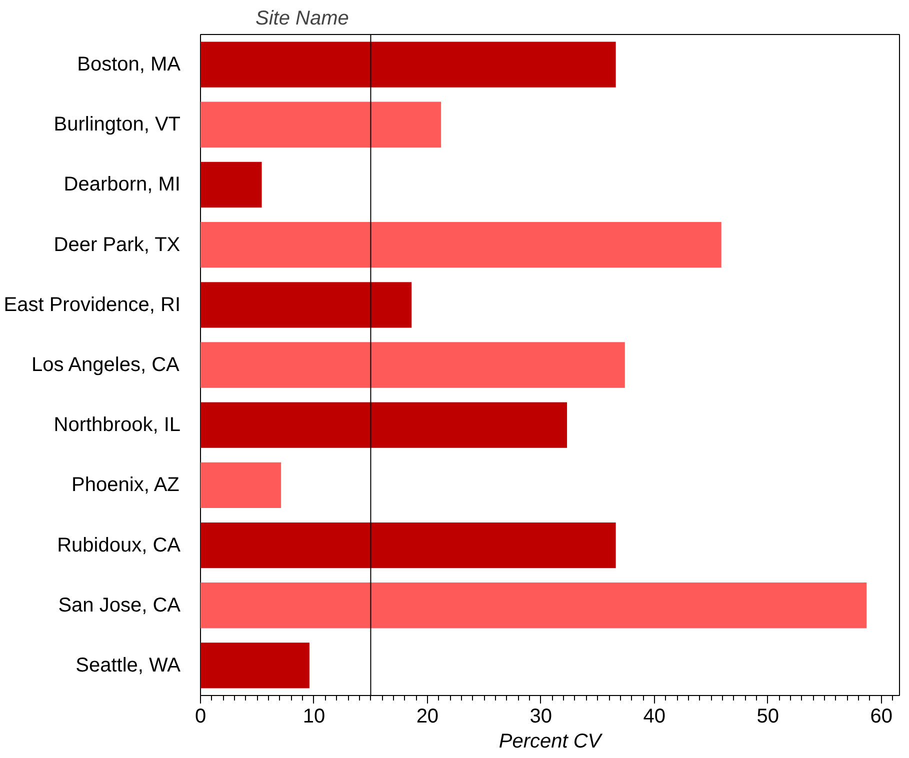  I want to click on y-tick-label: San Jose, CA, so click(120, 605).